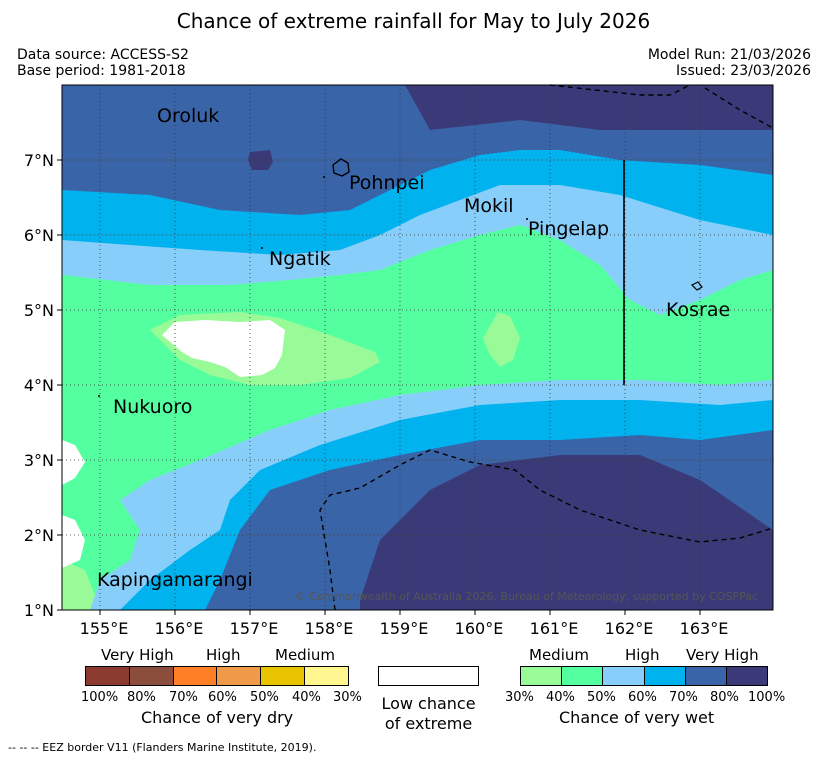 The width and height of the screenshot is (827, 758). I want to click on lon-tick-label: 163°E, so click(704, 628).